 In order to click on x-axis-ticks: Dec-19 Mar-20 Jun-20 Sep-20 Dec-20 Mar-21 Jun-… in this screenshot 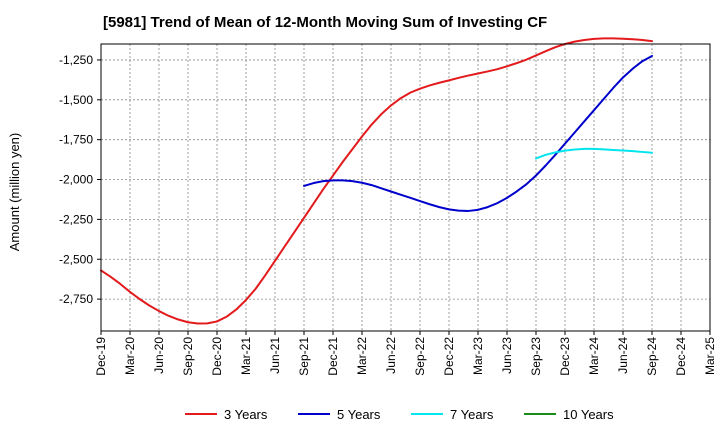, I will do `click(405, 353)`.